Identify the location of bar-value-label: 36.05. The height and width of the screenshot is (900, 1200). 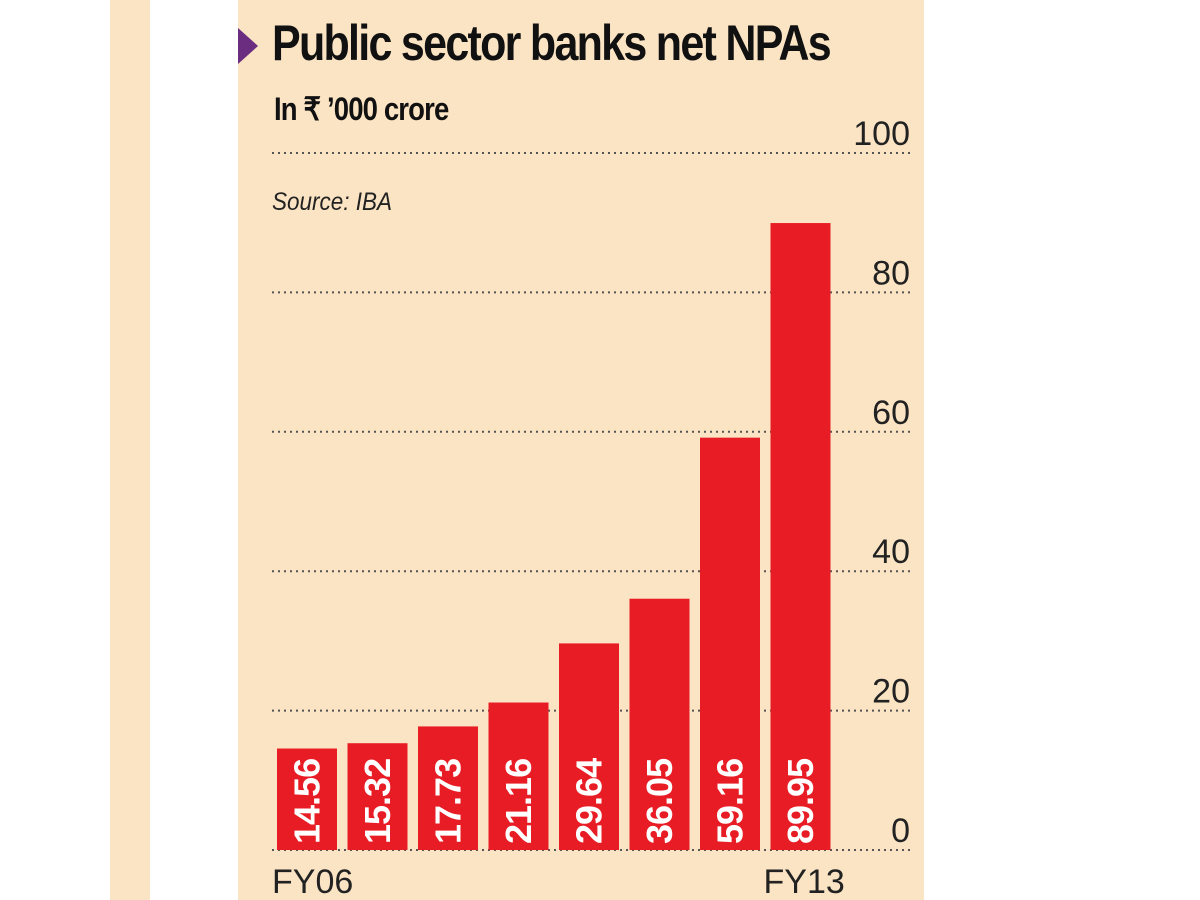
(659, 801).